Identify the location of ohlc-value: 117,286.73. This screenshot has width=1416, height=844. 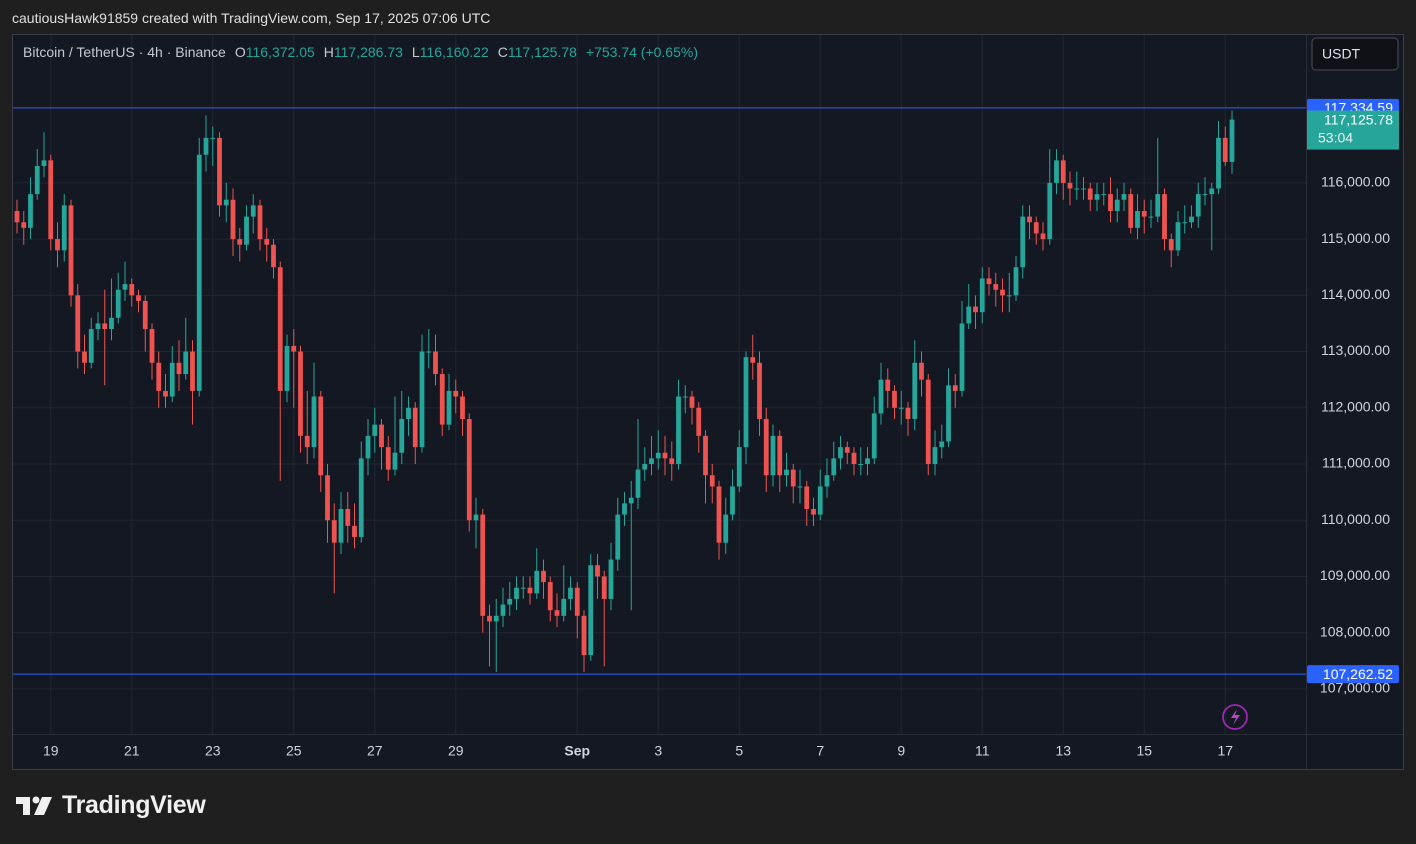
(368, 52).